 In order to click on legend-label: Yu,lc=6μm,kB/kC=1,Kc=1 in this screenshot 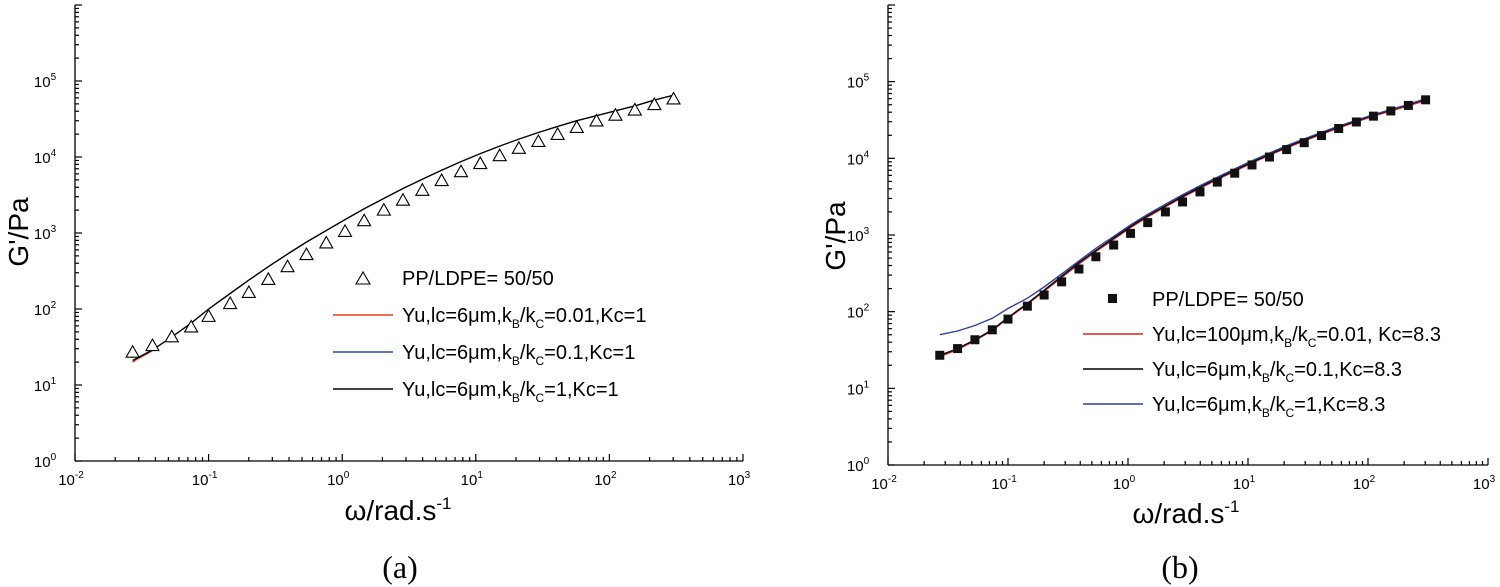, I will do `click(510, 392)`.